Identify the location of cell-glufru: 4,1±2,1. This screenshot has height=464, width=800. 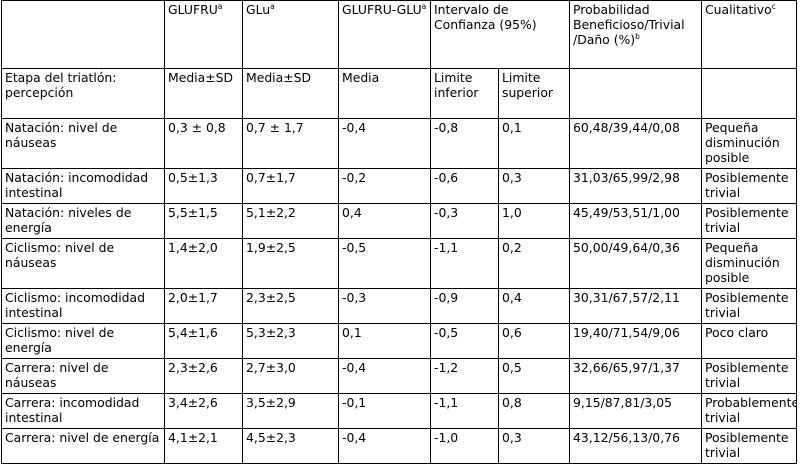
(203, 446).